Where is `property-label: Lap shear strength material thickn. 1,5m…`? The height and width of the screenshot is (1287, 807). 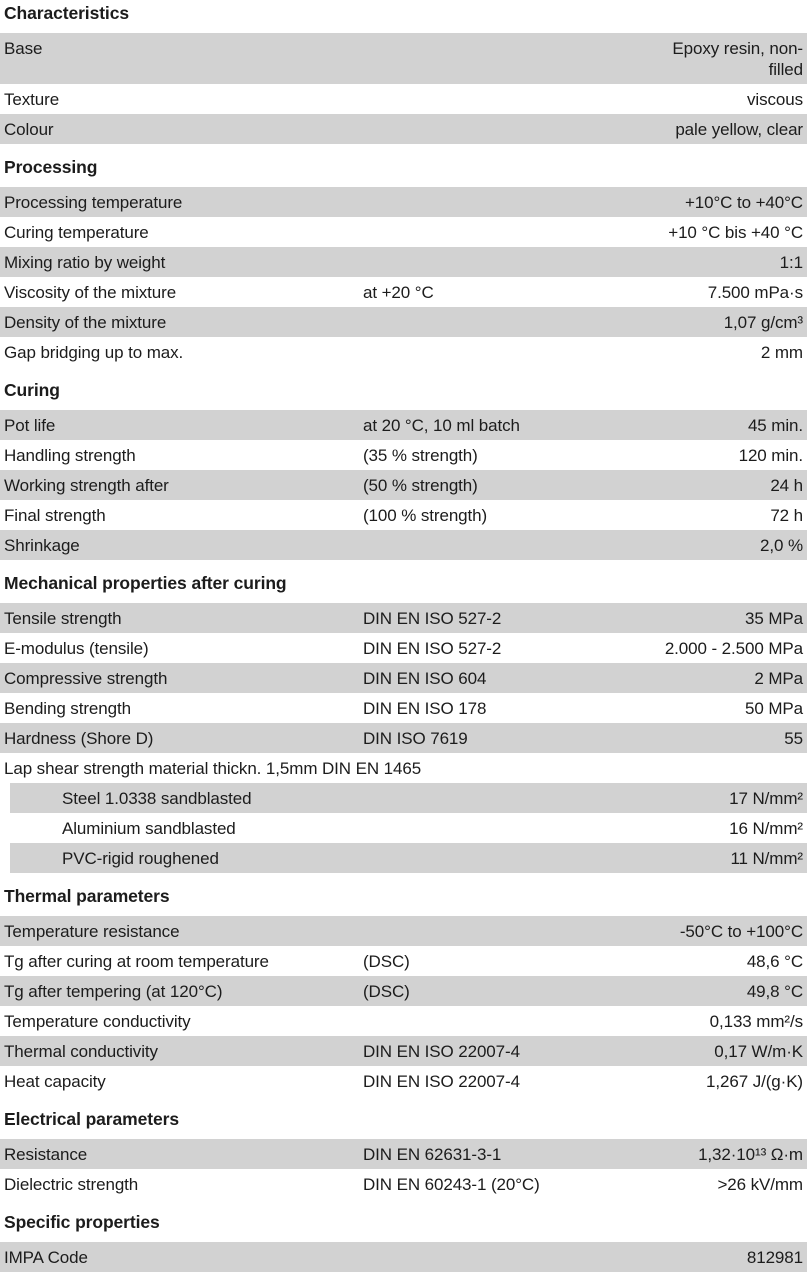 property-label: Lap shear strength material thickn. 1,5m… is located at coordinates (213, 768).